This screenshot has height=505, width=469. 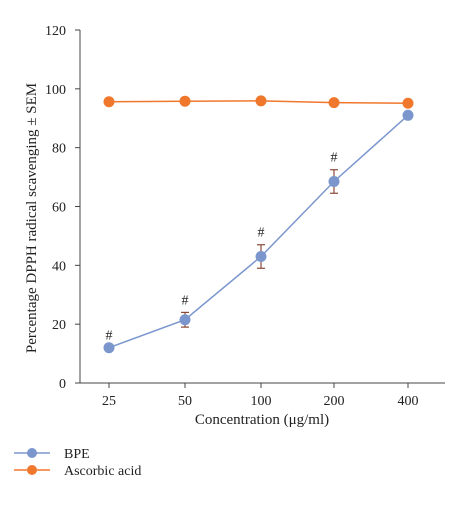 What do you see at coordinates (102, 471) in the screenshot?
I see `legend-label: Ascorbic acid` at bounding box center [102, 471].